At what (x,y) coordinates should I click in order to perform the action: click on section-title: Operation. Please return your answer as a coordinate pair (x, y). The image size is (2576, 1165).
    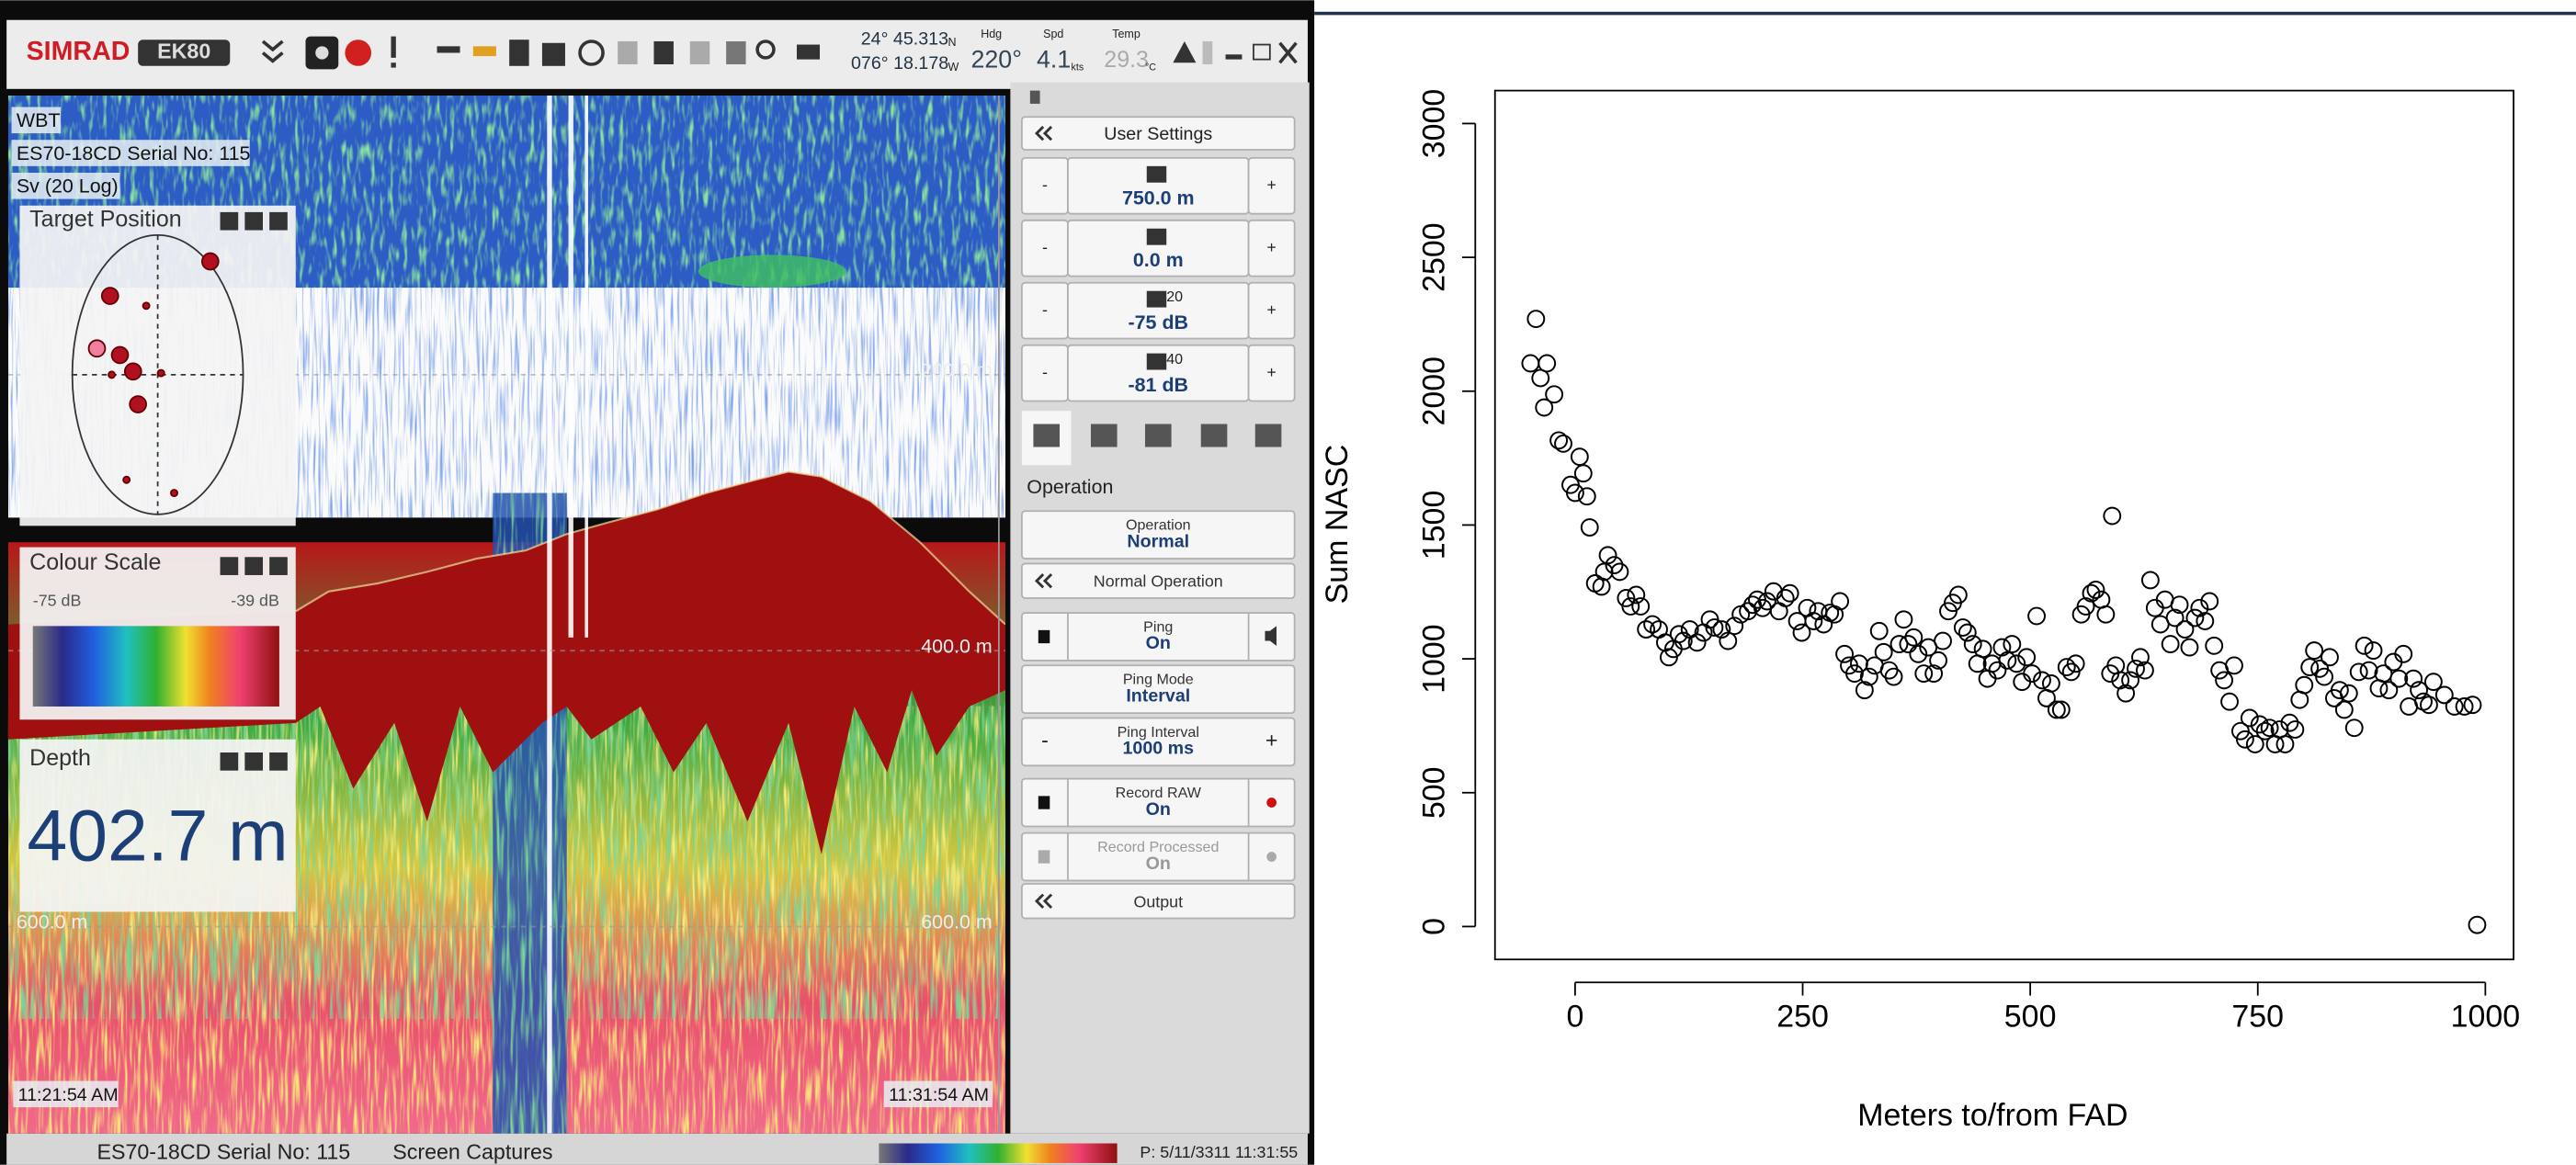
    Looking at the image, I should click on (1070, 487).